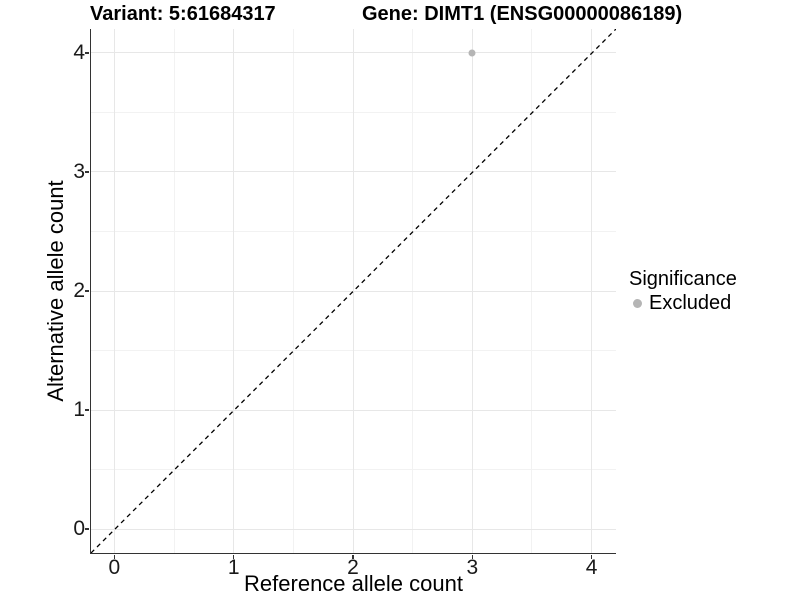  I want to click on variant-title: Variant: 5:61684317, so click(183, 14).